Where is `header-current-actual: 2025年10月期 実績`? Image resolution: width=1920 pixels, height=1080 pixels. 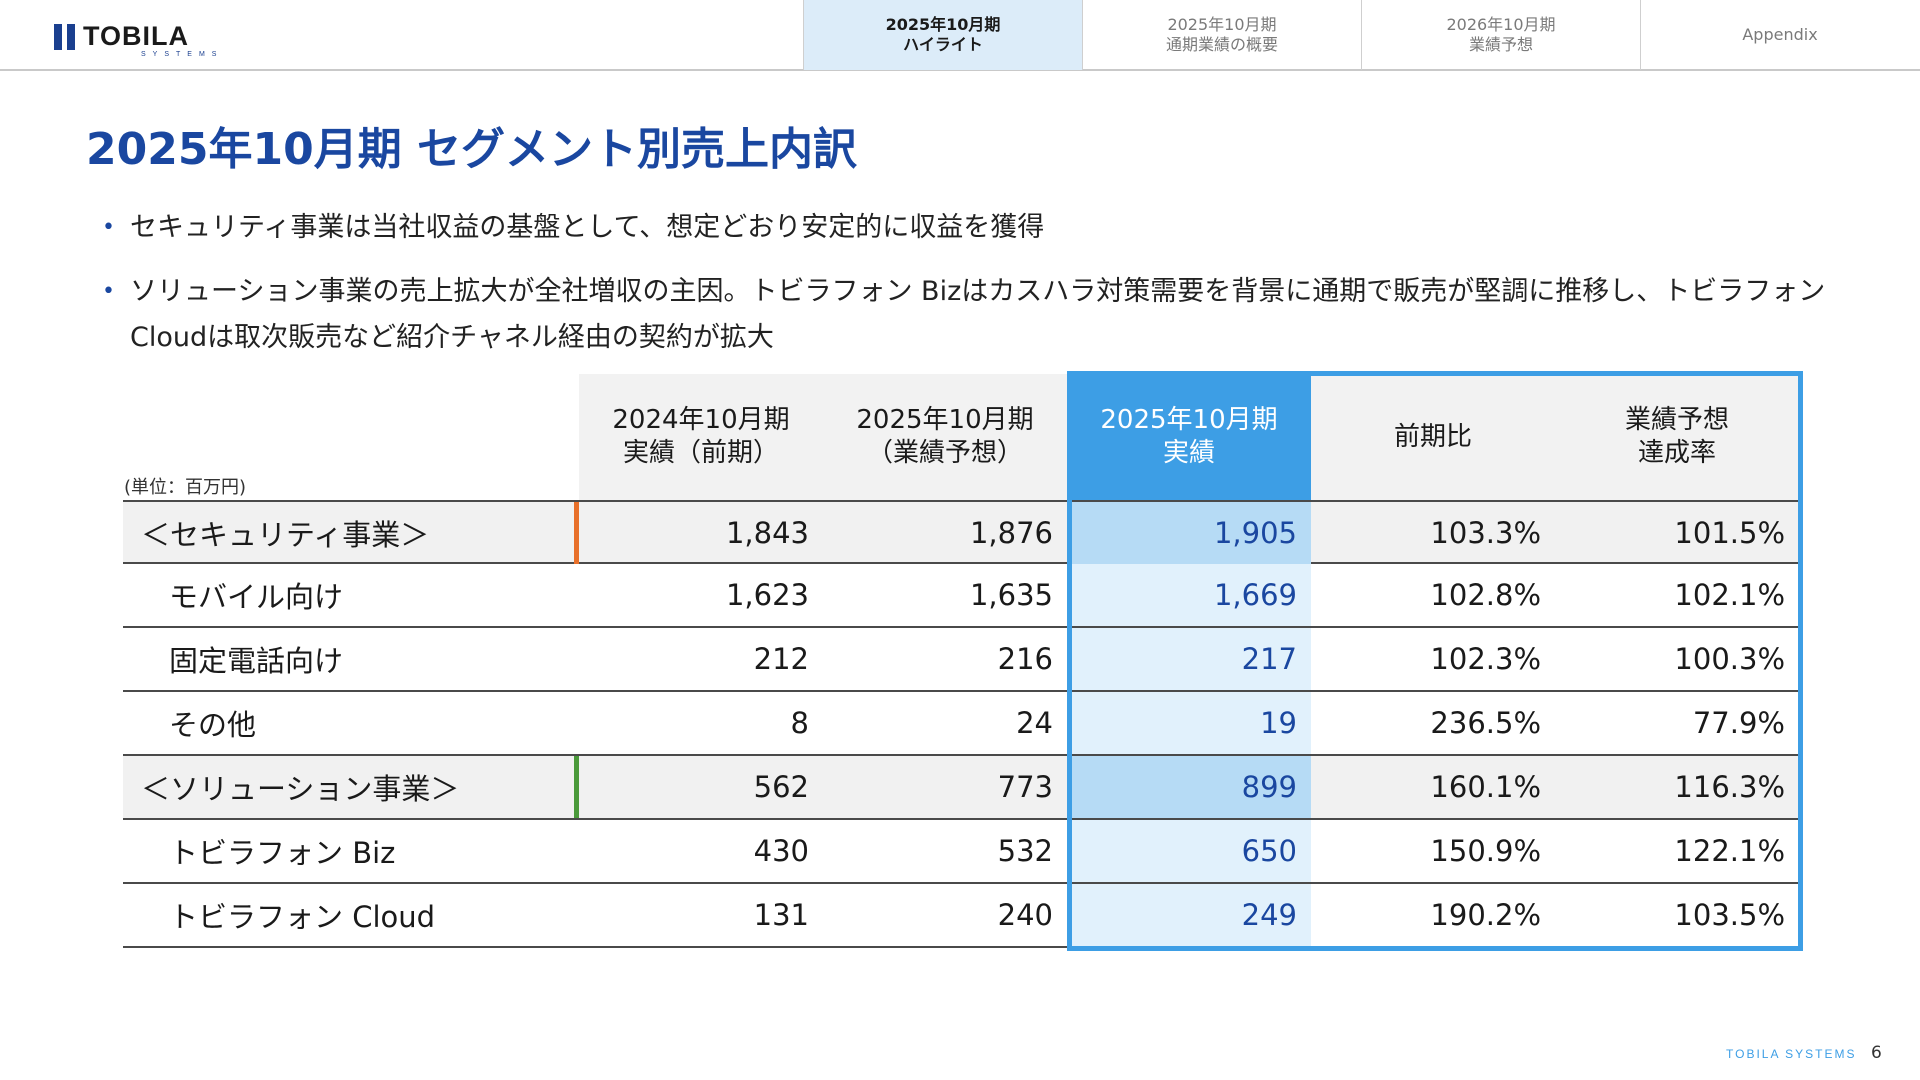 header-current-actual: 2025年10月期 実績 is located at coordinates (1189, 437).